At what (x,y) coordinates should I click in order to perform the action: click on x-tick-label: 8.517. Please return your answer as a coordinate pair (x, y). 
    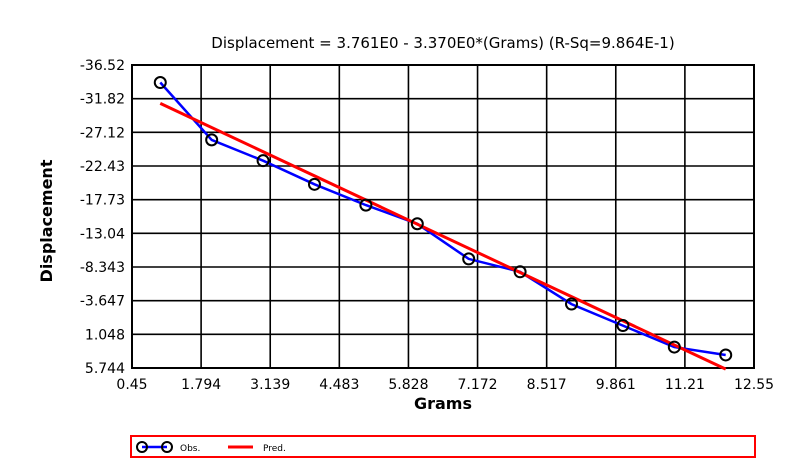
    Looking at the image, I should click on (547, 385).